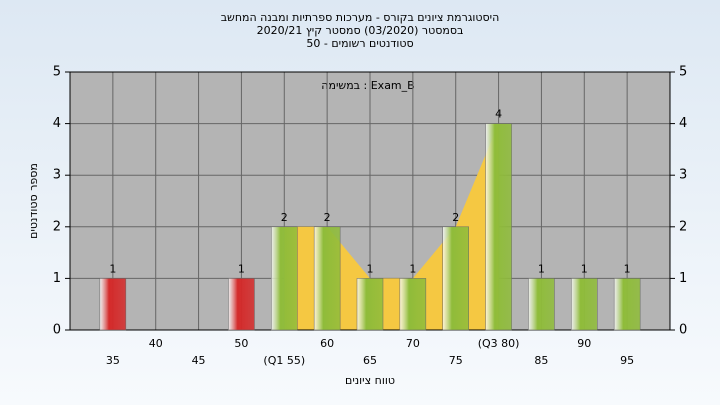 This screenshot has height=409, width=720. Describe the element at coordinates (370, 380) in the screenshot. I see `x-axis-label: טווח ציונים` at that location.